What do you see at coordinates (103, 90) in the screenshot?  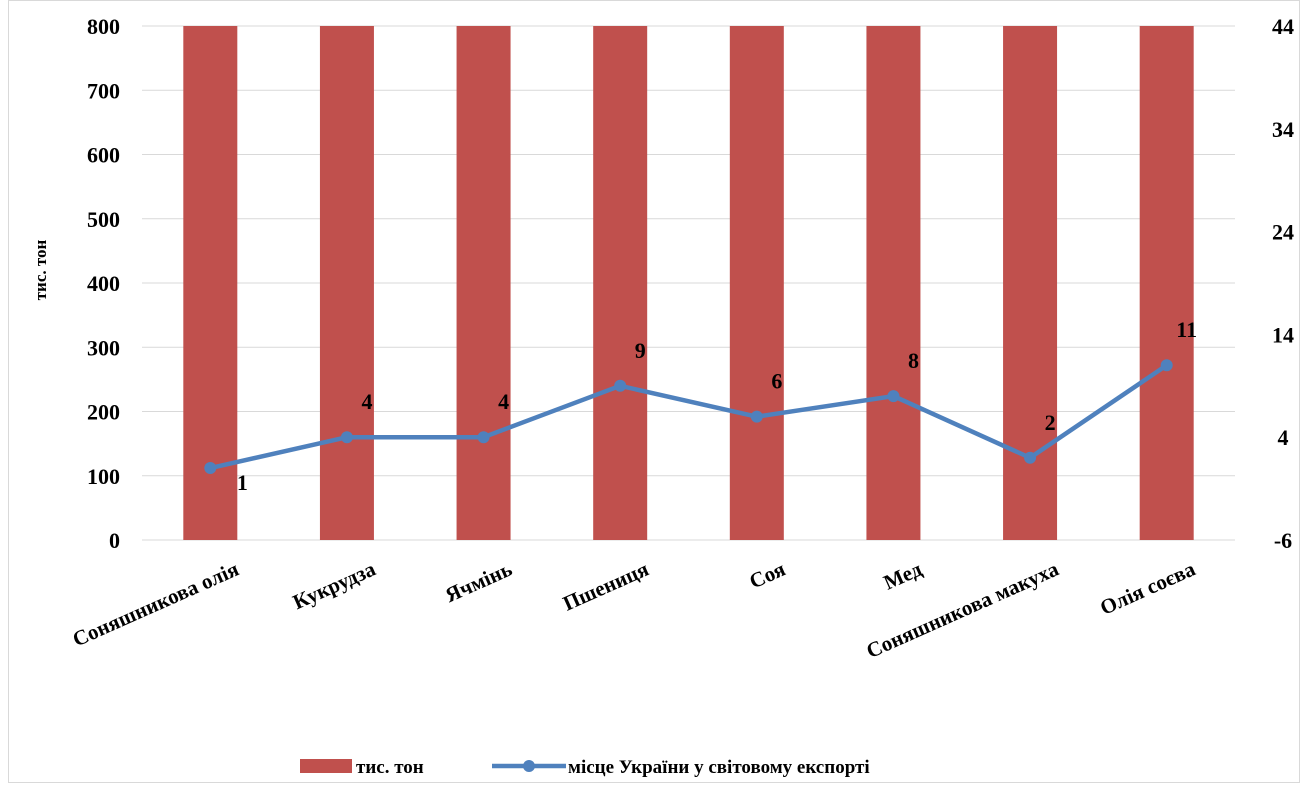 I see `left-tick-label: 700` at bounding box center [103, 90].